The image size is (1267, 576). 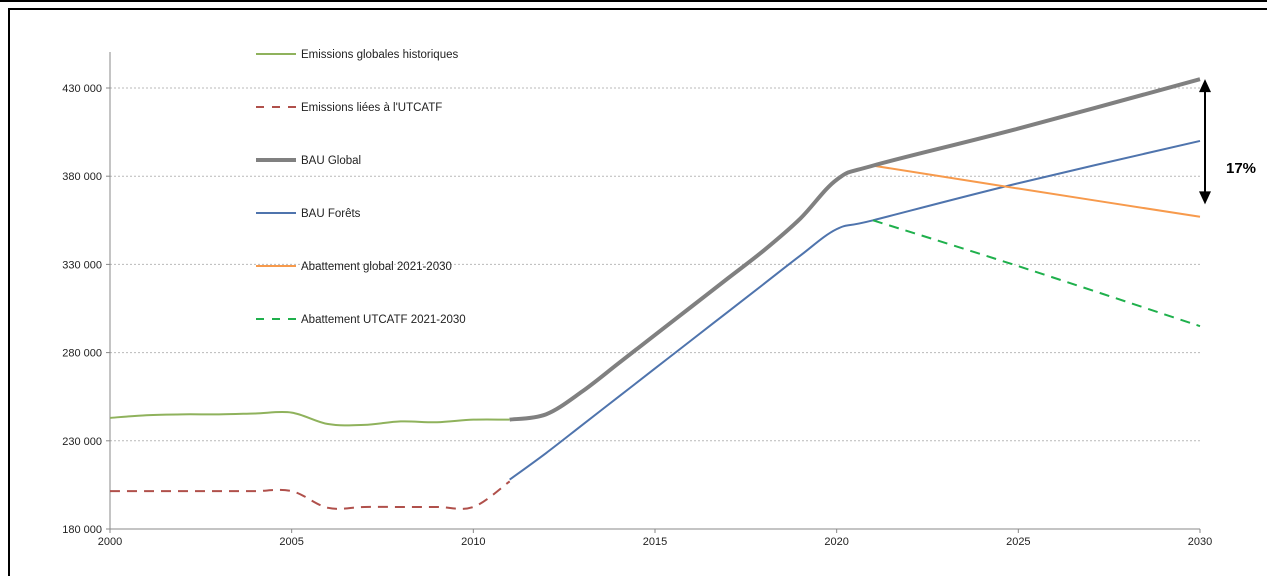 I want to click on x-tick-label: 2015, so click(x=655, y=542).